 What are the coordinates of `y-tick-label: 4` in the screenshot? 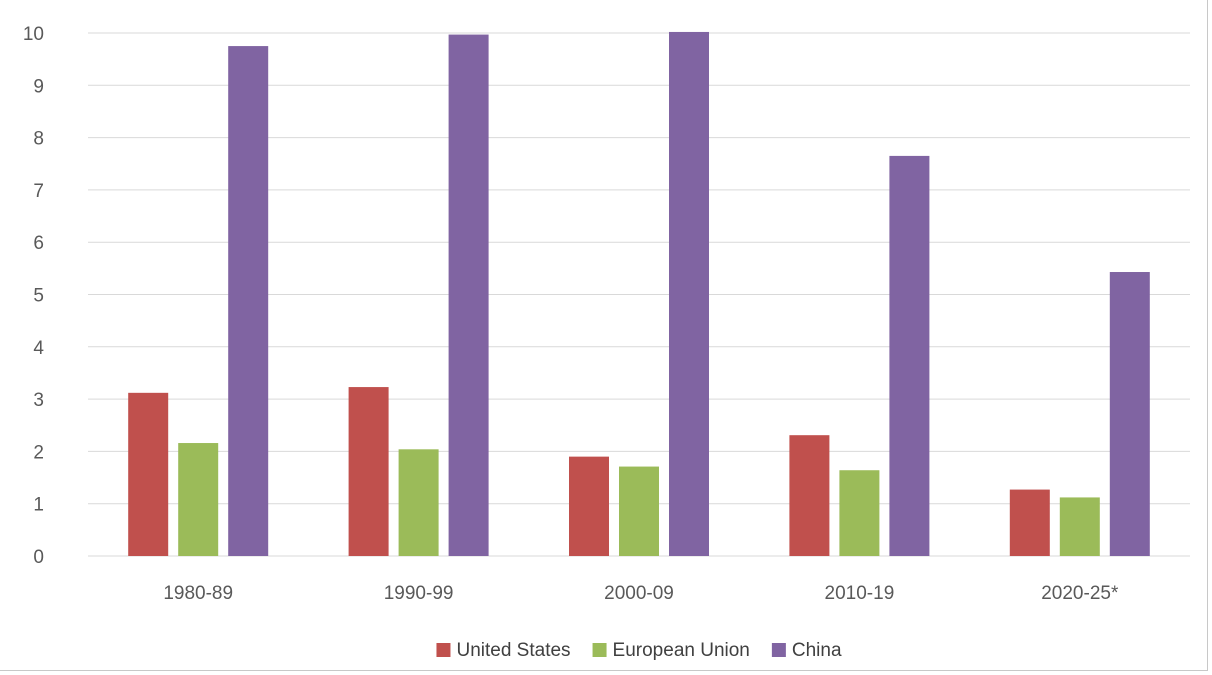 It's located at (38, 348).